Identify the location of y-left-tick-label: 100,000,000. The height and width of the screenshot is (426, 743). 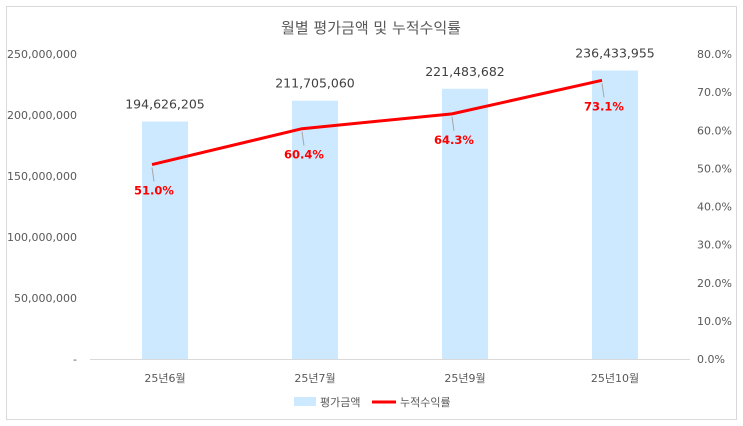
(42, 237).